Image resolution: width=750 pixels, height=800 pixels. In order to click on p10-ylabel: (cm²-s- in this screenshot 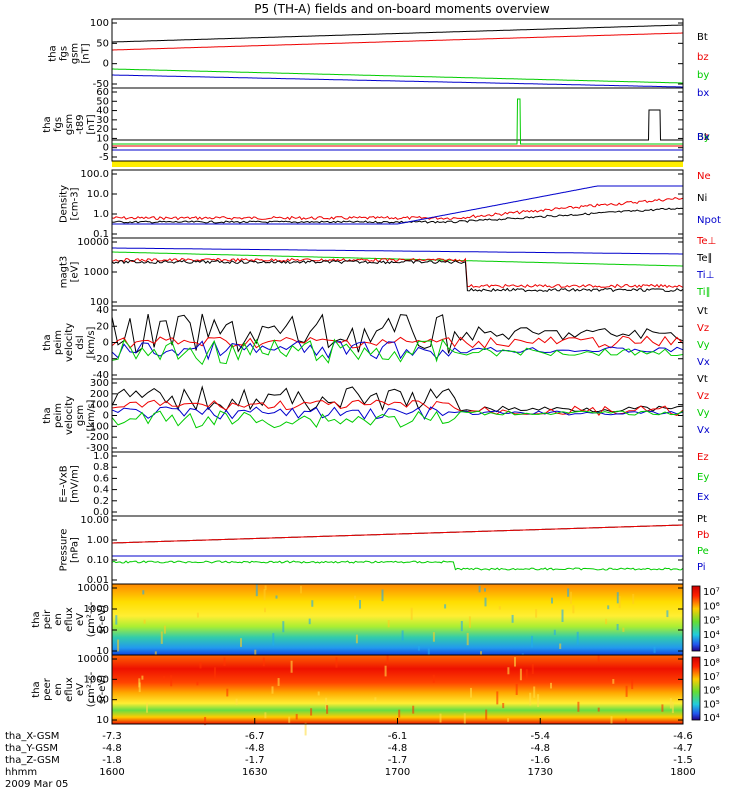, I will do `click(91, 689)`.